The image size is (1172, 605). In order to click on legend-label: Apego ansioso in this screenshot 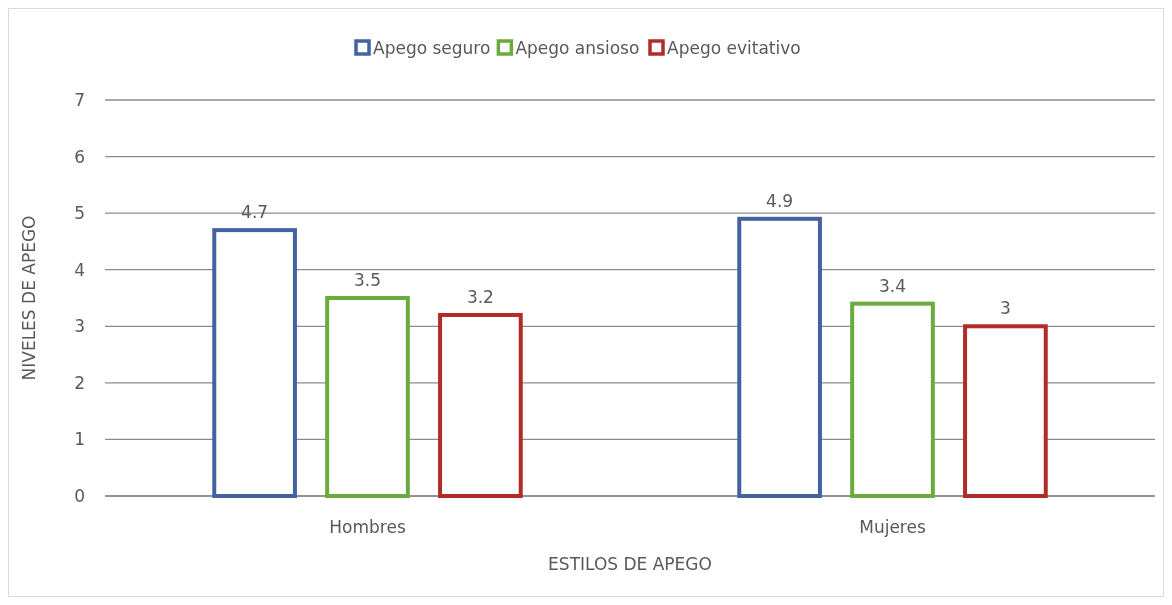, I will do `click(577, 47)`.